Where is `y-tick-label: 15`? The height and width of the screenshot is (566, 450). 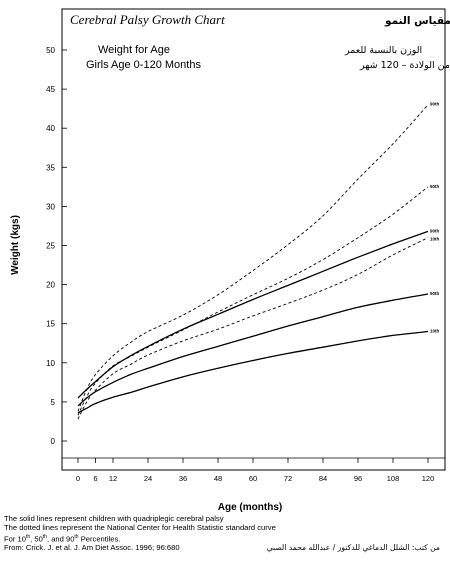
y-tick-label: 15 is located at coordinates (50, 324).